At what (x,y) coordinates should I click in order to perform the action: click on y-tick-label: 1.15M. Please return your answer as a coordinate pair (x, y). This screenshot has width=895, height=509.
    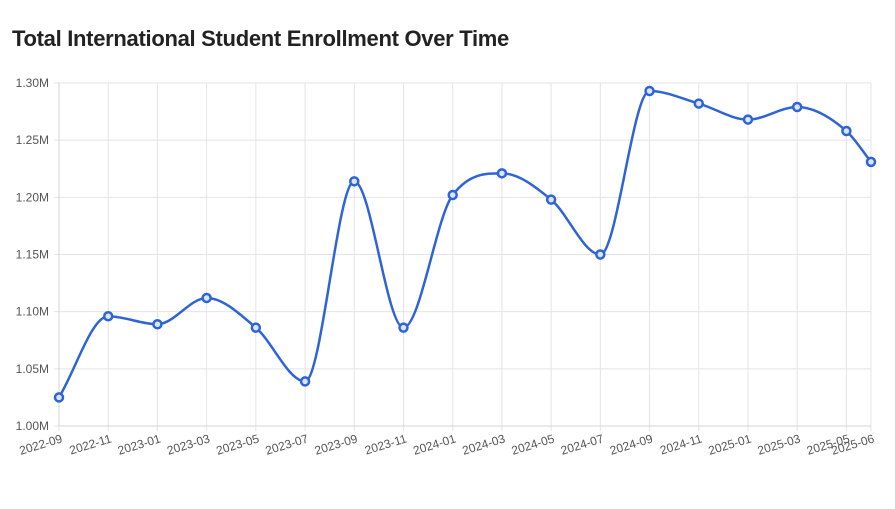
    Looking at the image, I should click on (32, 255).